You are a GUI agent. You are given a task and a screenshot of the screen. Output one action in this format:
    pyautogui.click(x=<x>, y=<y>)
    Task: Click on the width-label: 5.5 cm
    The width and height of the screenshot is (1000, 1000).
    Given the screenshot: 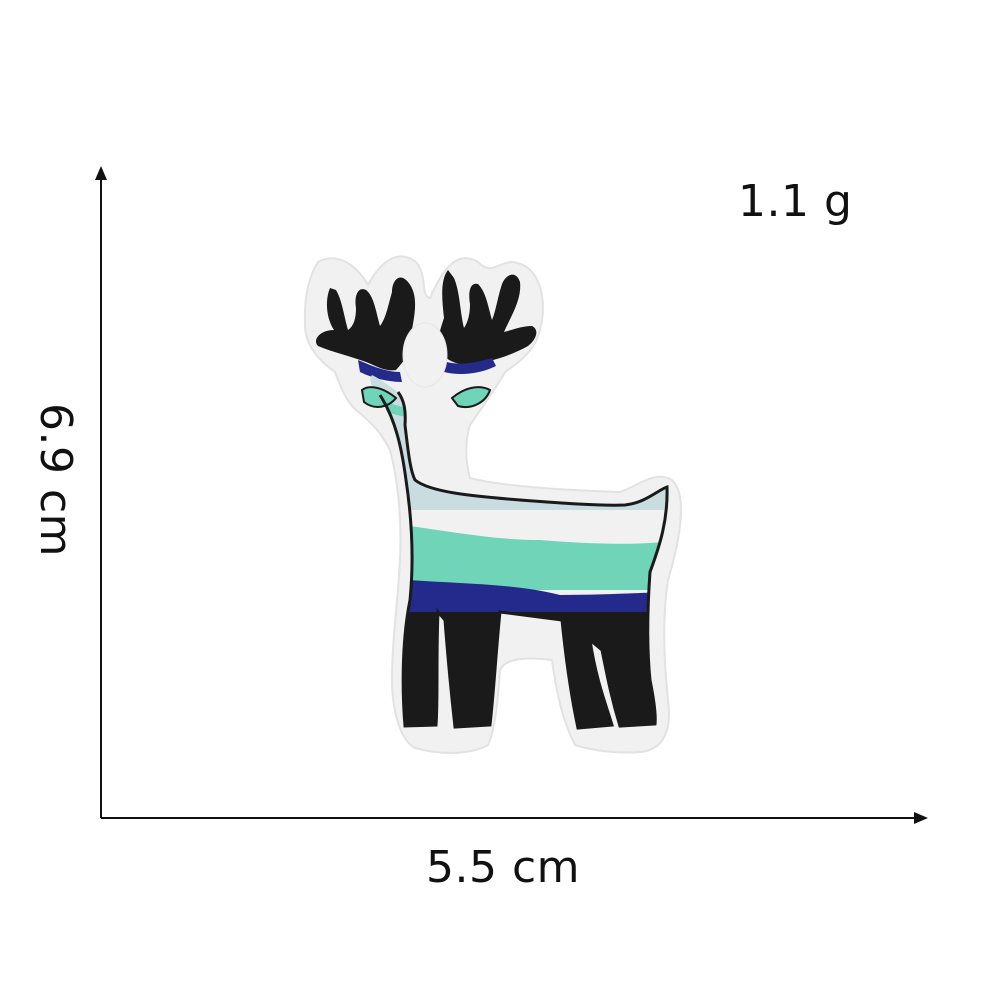 What is the action you would take?
    pyautogui.click(x=503, y=867)
    